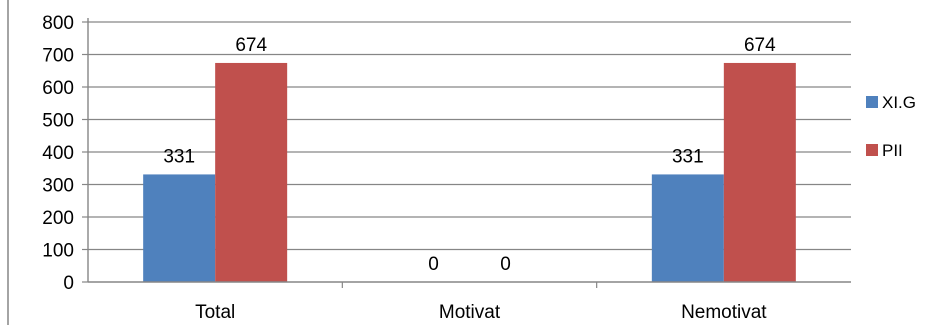 Image resolution: width=937 pixels, height=325 pixels. Describe the element at coordinates (892, 150) in the screenshot. I see `legend-label: PII` at that location.